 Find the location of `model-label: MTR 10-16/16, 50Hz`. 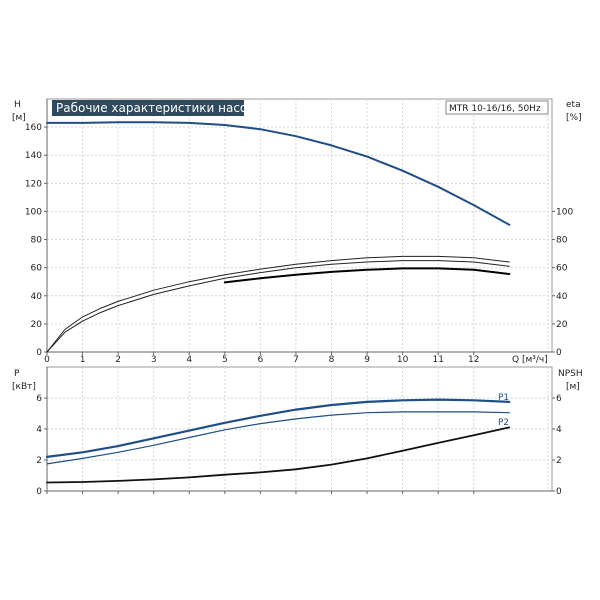

model-label: MTR 10-16/16, 50Hz is located at coordinates (495, 109).